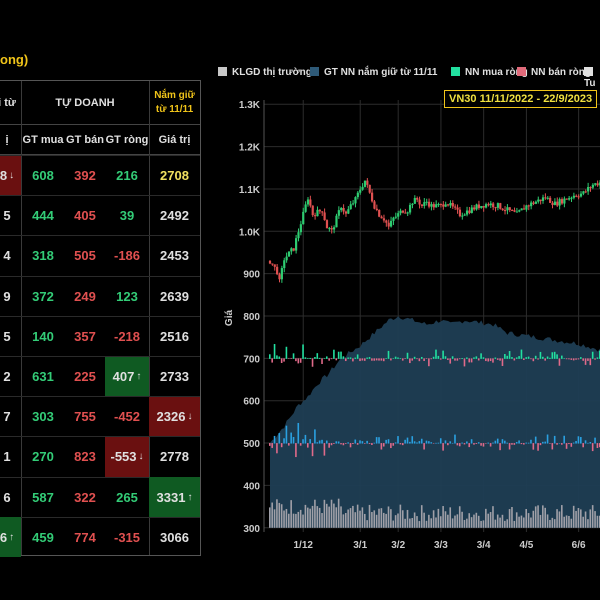 The height and width of the screenshot is (600, 600). Describe the element at coordinates (7, 417) in the screenshot. I see `table-cell: 7` at that location.